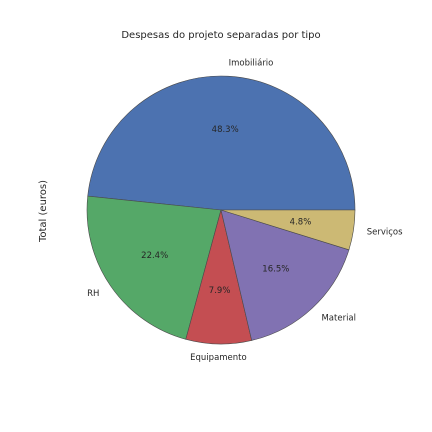 This screenshot has width=432, height=432. I want to click on y-axis-label: Total (euros), so click(43, 211).